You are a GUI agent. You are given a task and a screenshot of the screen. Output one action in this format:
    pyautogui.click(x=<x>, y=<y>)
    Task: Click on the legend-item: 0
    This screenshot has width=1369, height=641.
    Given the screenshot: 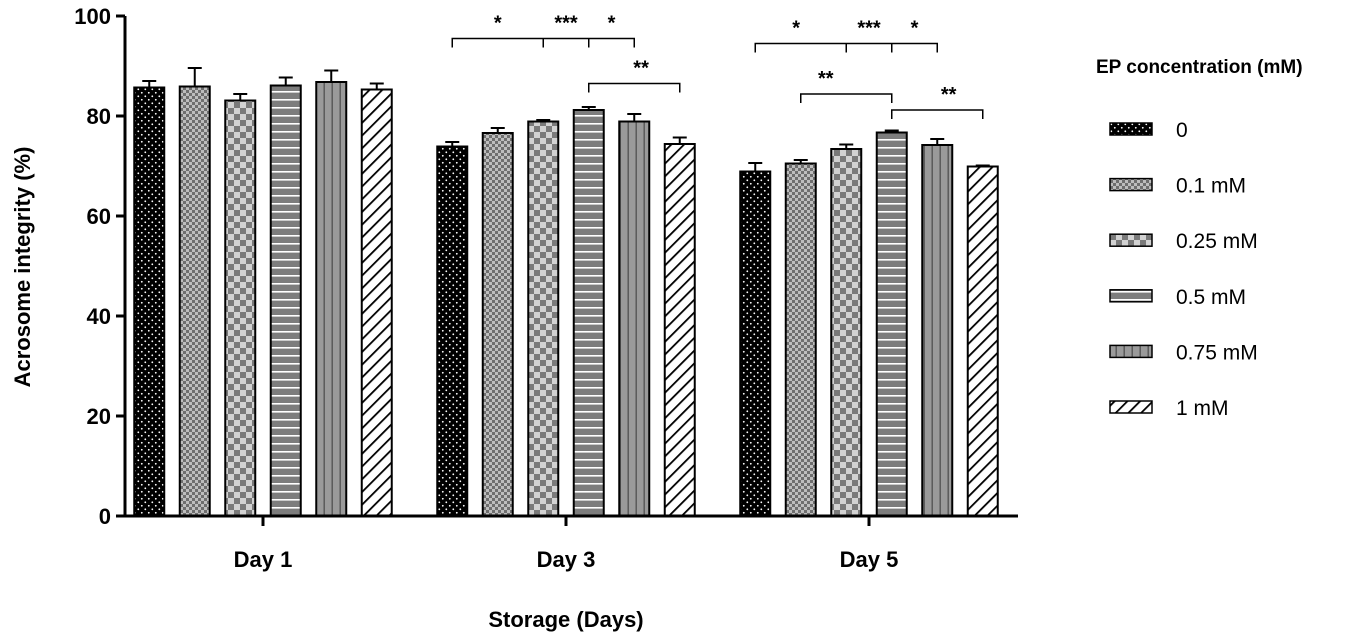 What is the action you would take?
    pyautogui.click(x=1148, y=130)
    